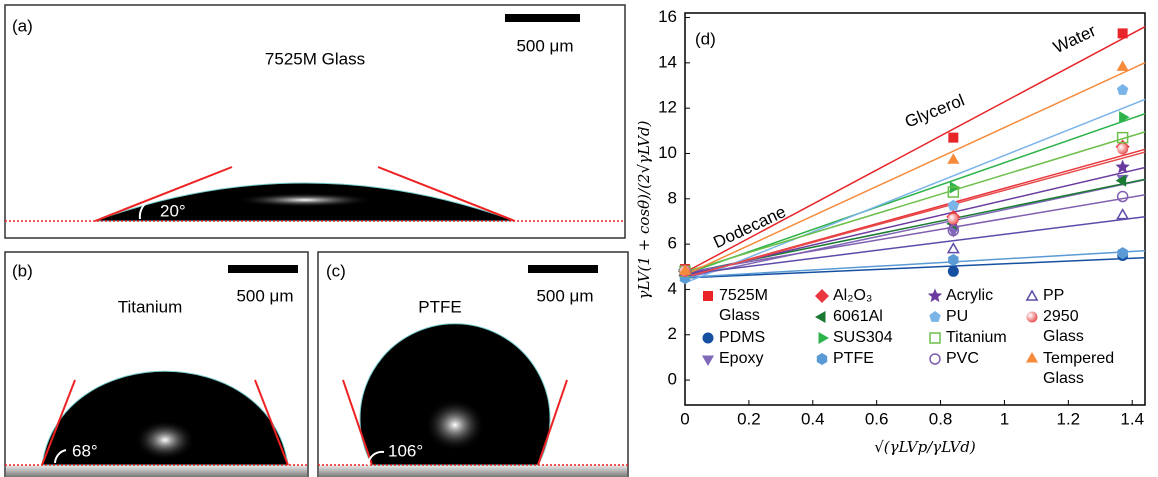 The height and width of the screenshot is (477, 1158). I want to click on angle-label: 106°, so click(405, 450).